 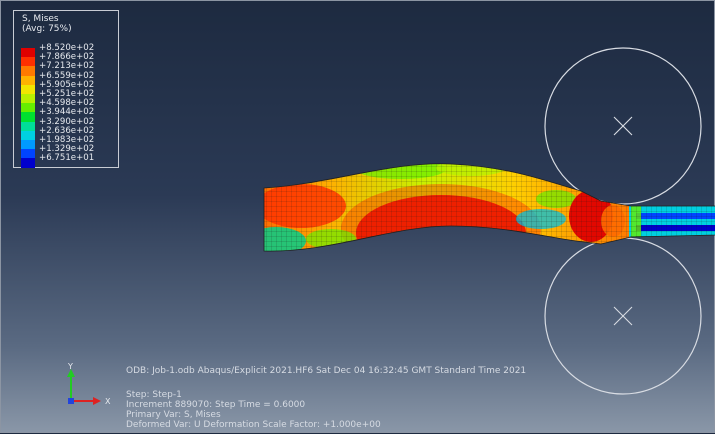 What do you see at coordinates (623, 126) in the screenshot?
I see `upper-roller` at bounding box center [623, 126].